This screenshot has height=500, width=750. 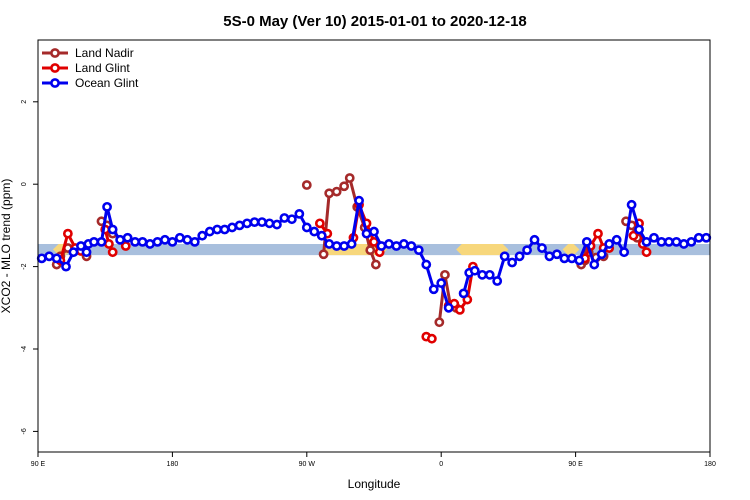 I want to click on x-tick-label: 90 W, so click(x=307, y=464).